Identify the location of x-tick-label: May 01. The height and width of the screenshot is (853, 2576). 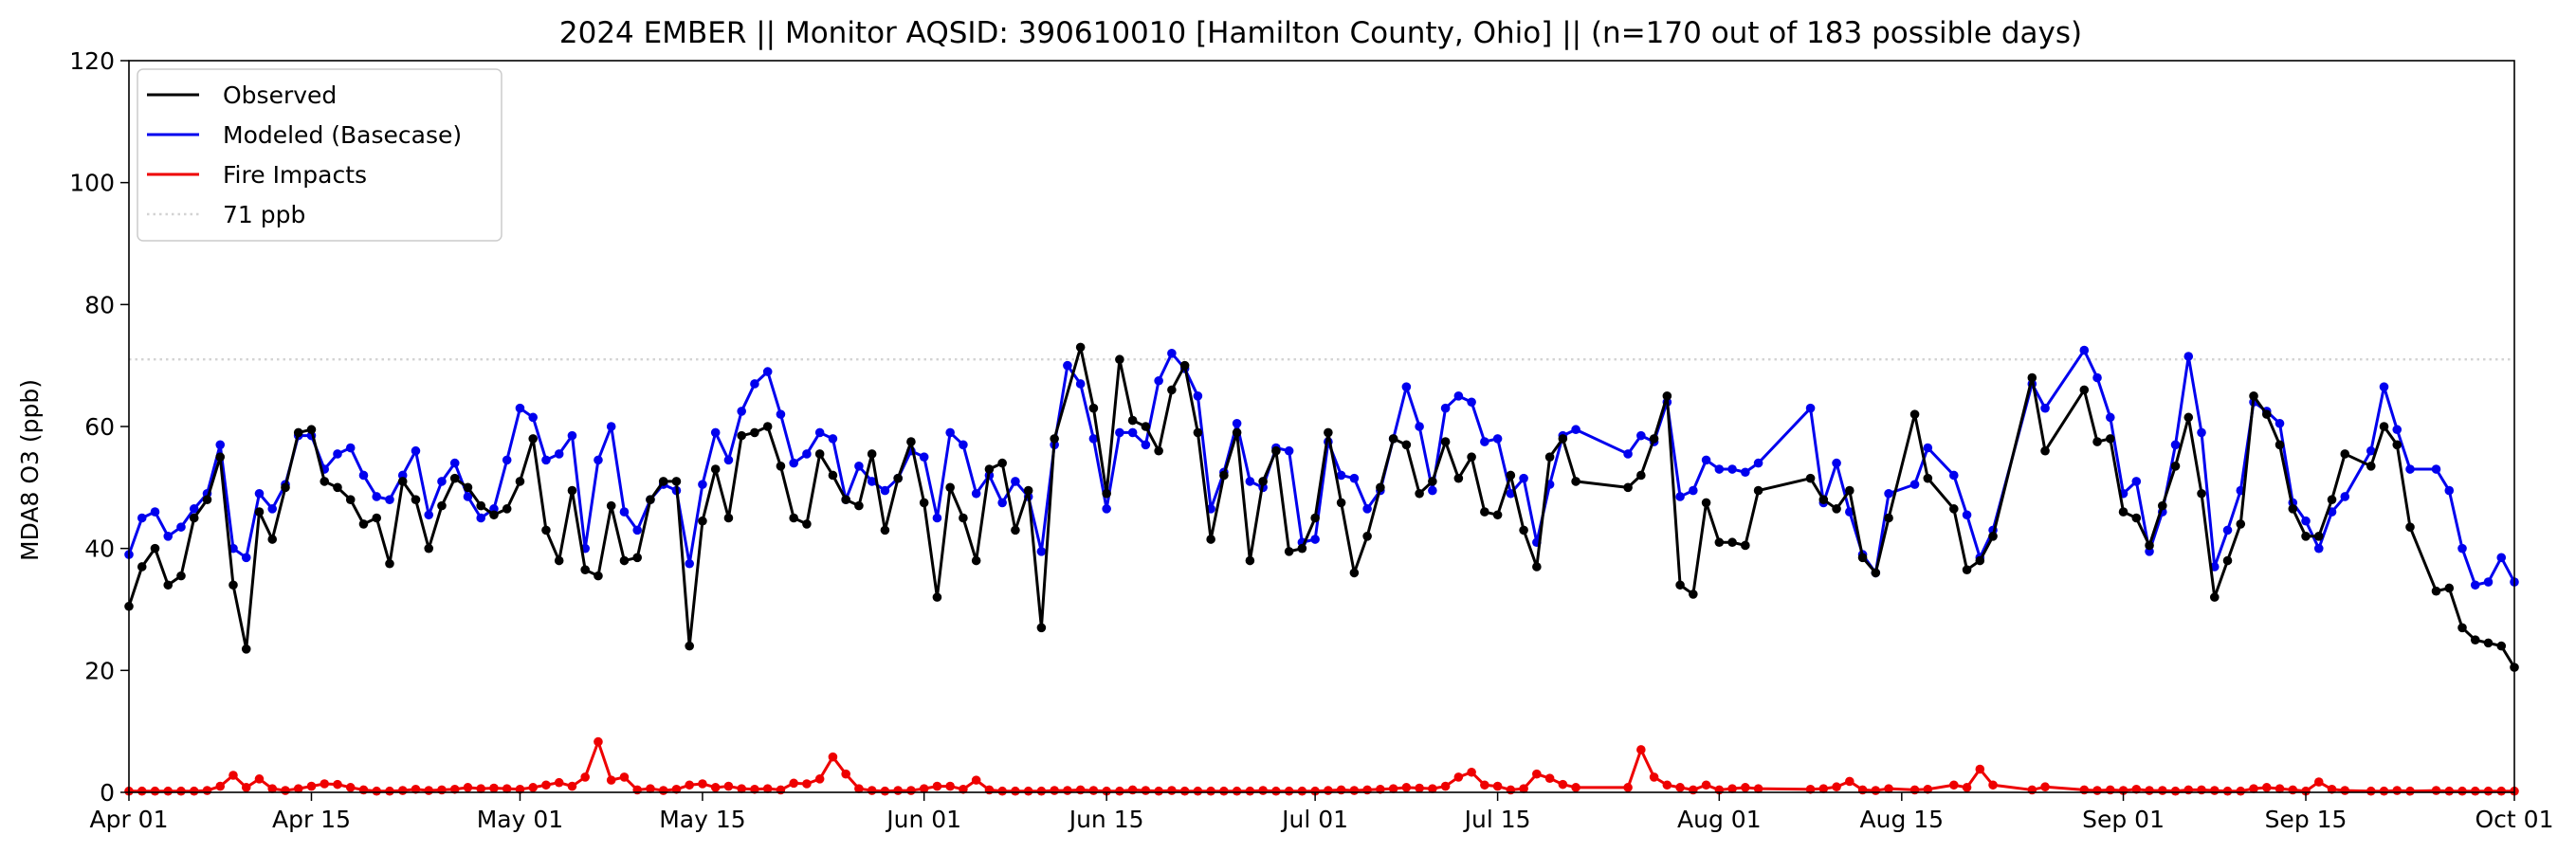
(520, 819).